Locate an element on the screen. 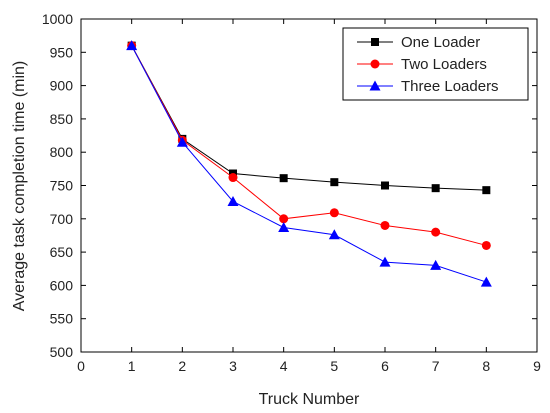 Image resolution: width=550 pixels, height=413 pixels. legend-label-1: One Loader is located at coordinates (440, 42).